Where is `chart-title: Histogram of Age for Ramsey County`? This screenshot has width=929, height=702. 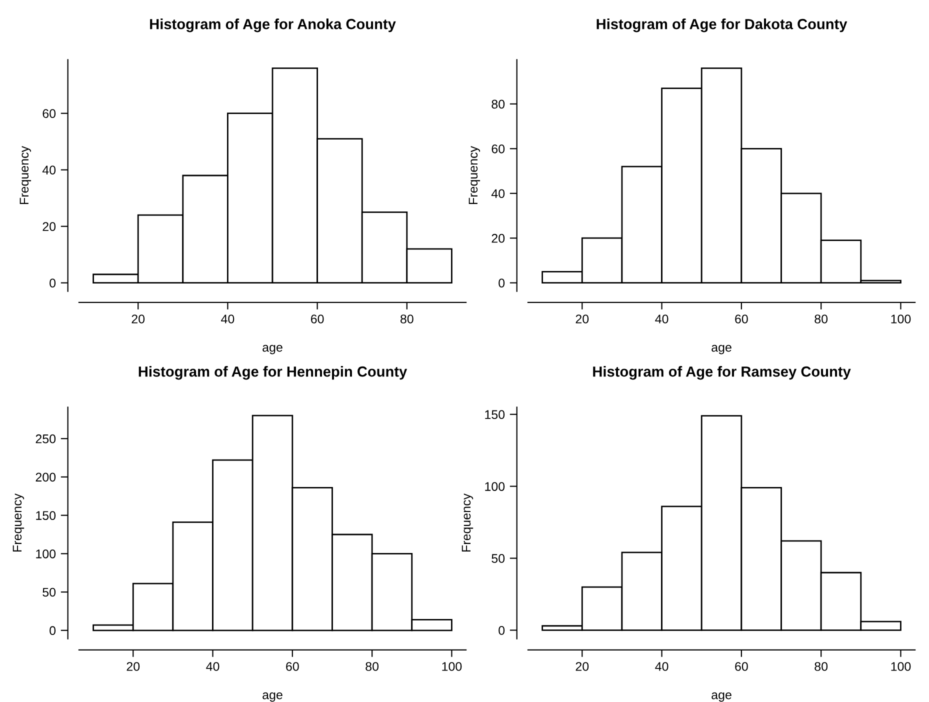 chart-title: Histogram of Age for Ramsey County is located at coordinates (722, 373).